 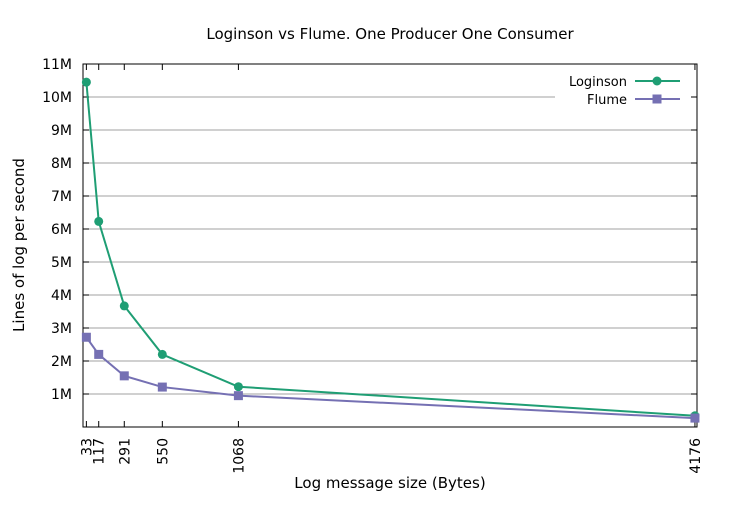 I want to click on legend-label: Flume, so click(x=607, y=100).